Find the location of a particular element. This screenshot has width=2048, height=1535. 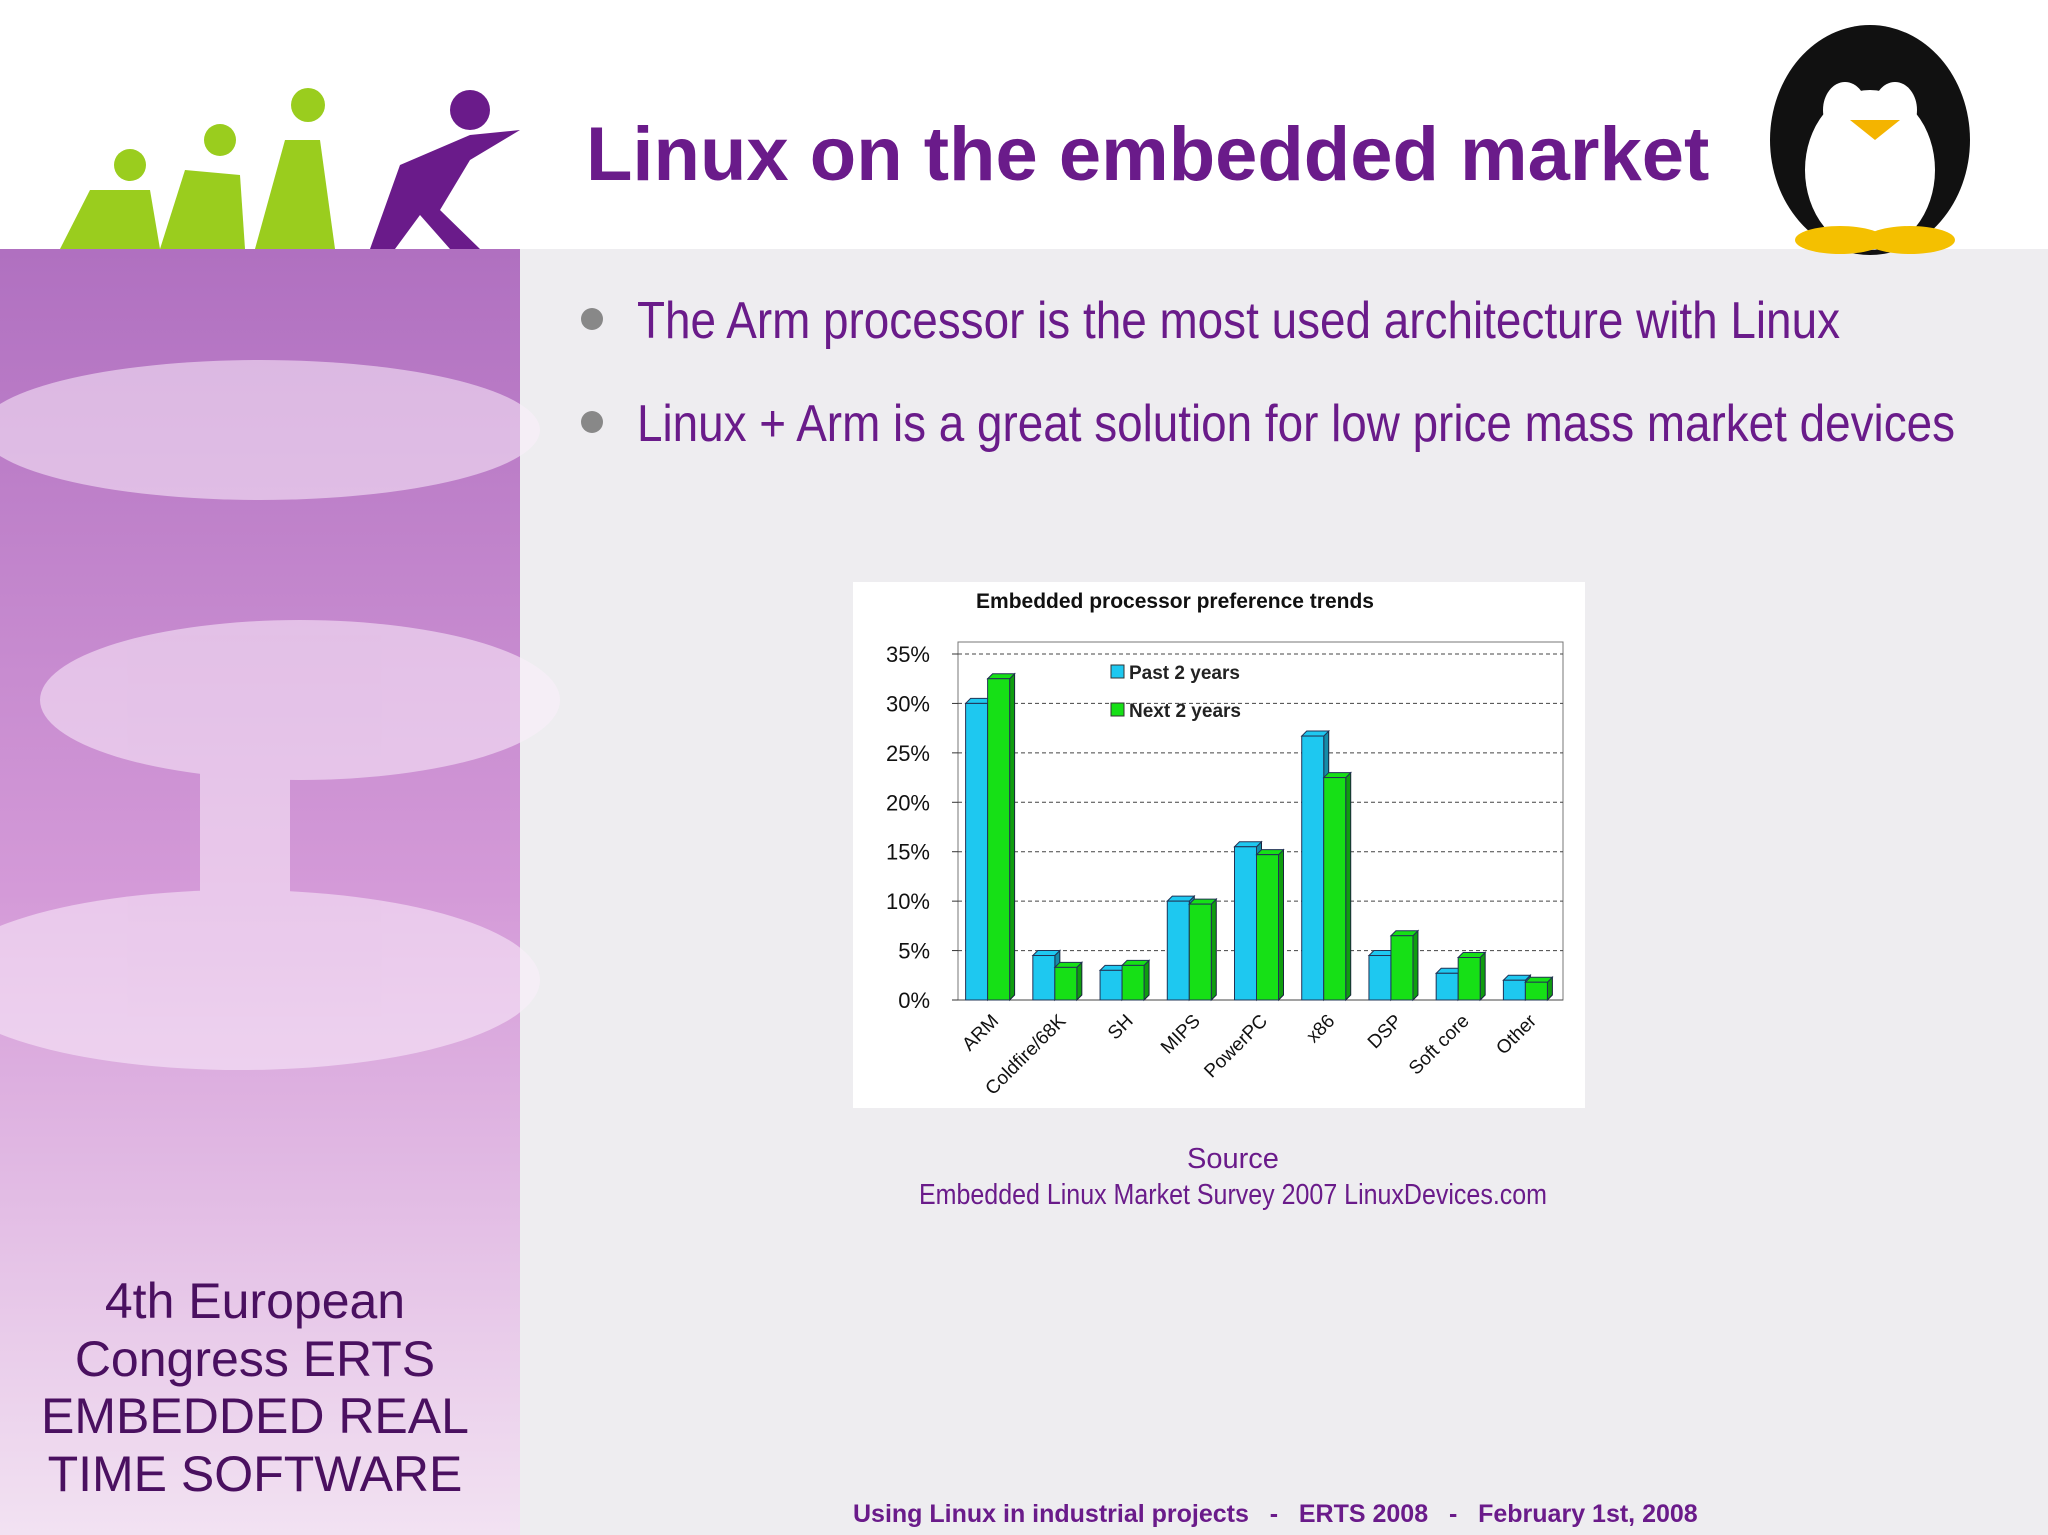

y-tick-label: 35% is located at coordinates (908, 654).